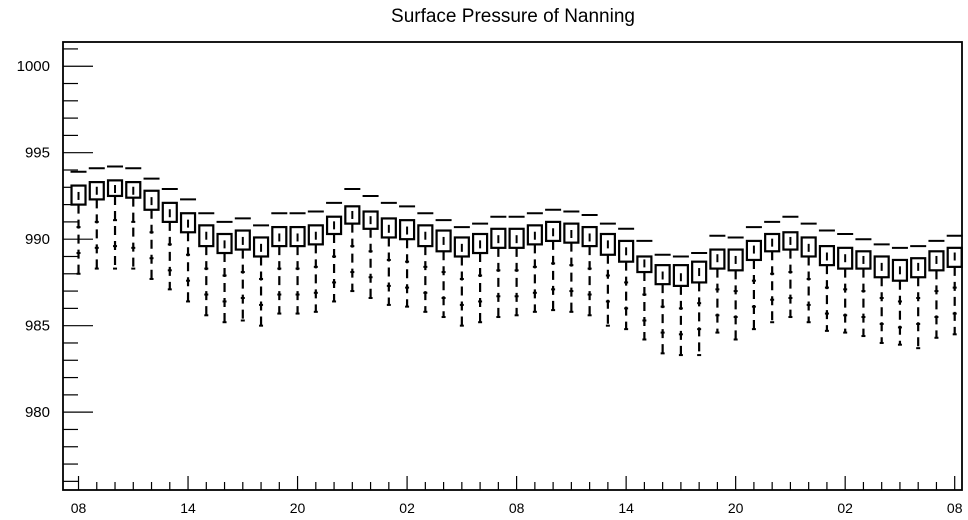  Describe the element at coordinates (513, 16) in the screenshot. I see `chart-title: Surface Pressure of Nanning` at that location.